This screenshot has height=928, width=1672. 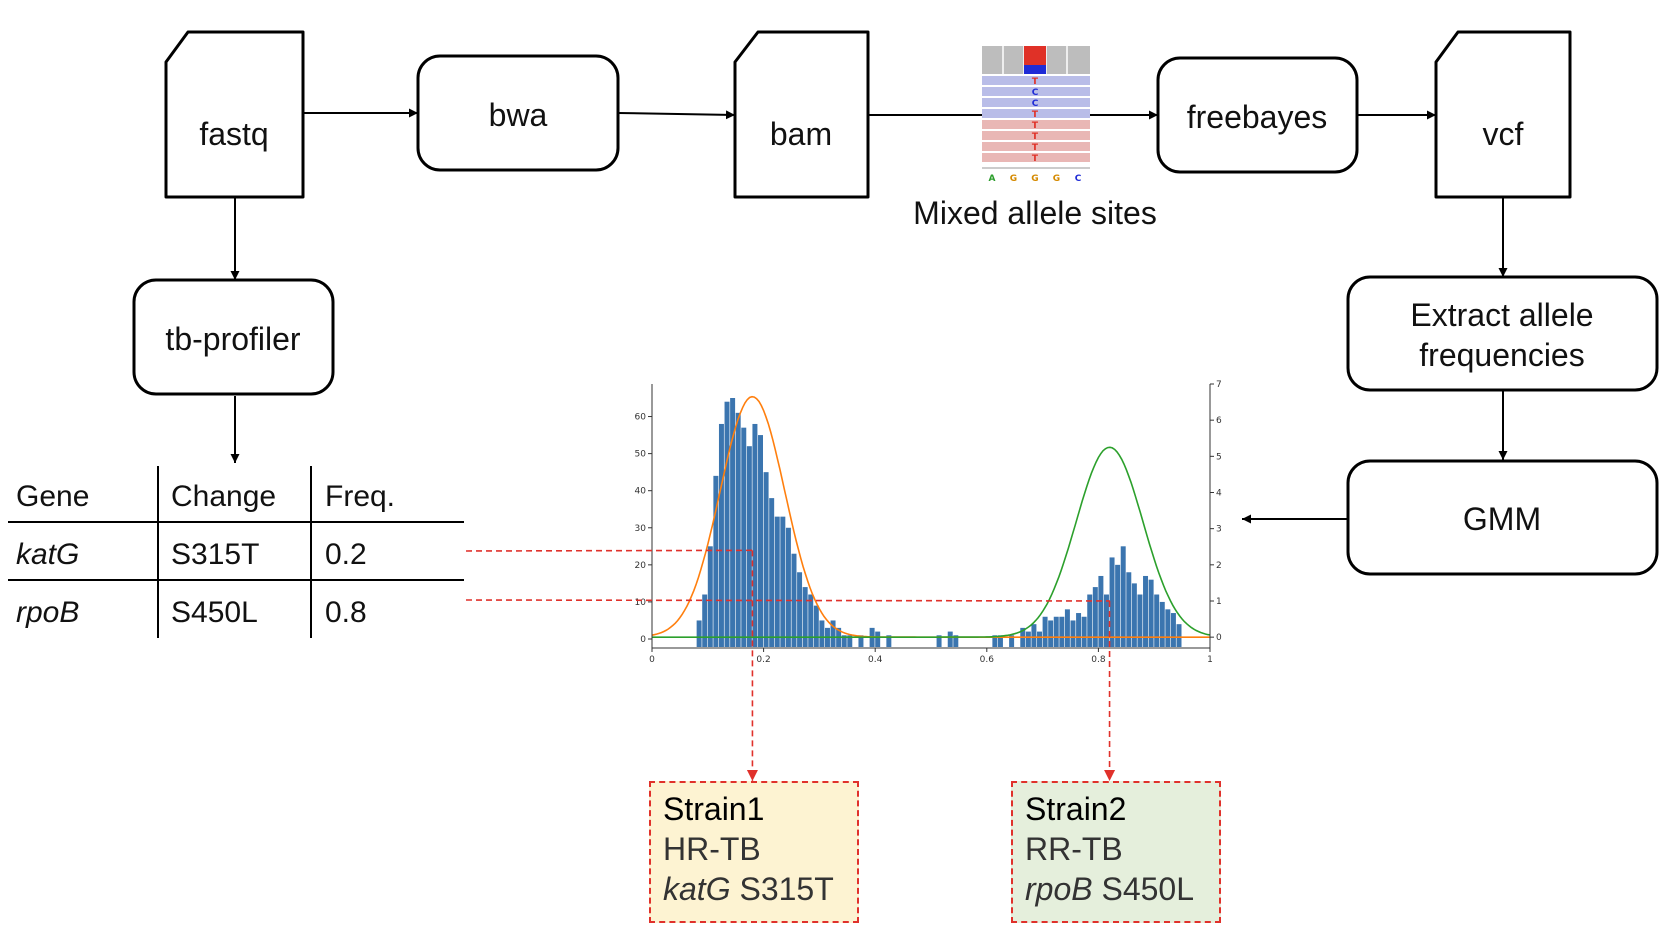 What do you see at coordinates (1035, 104) in the screenshot?
I see `igv-read-base: C` at bounding box center [1035, 104].